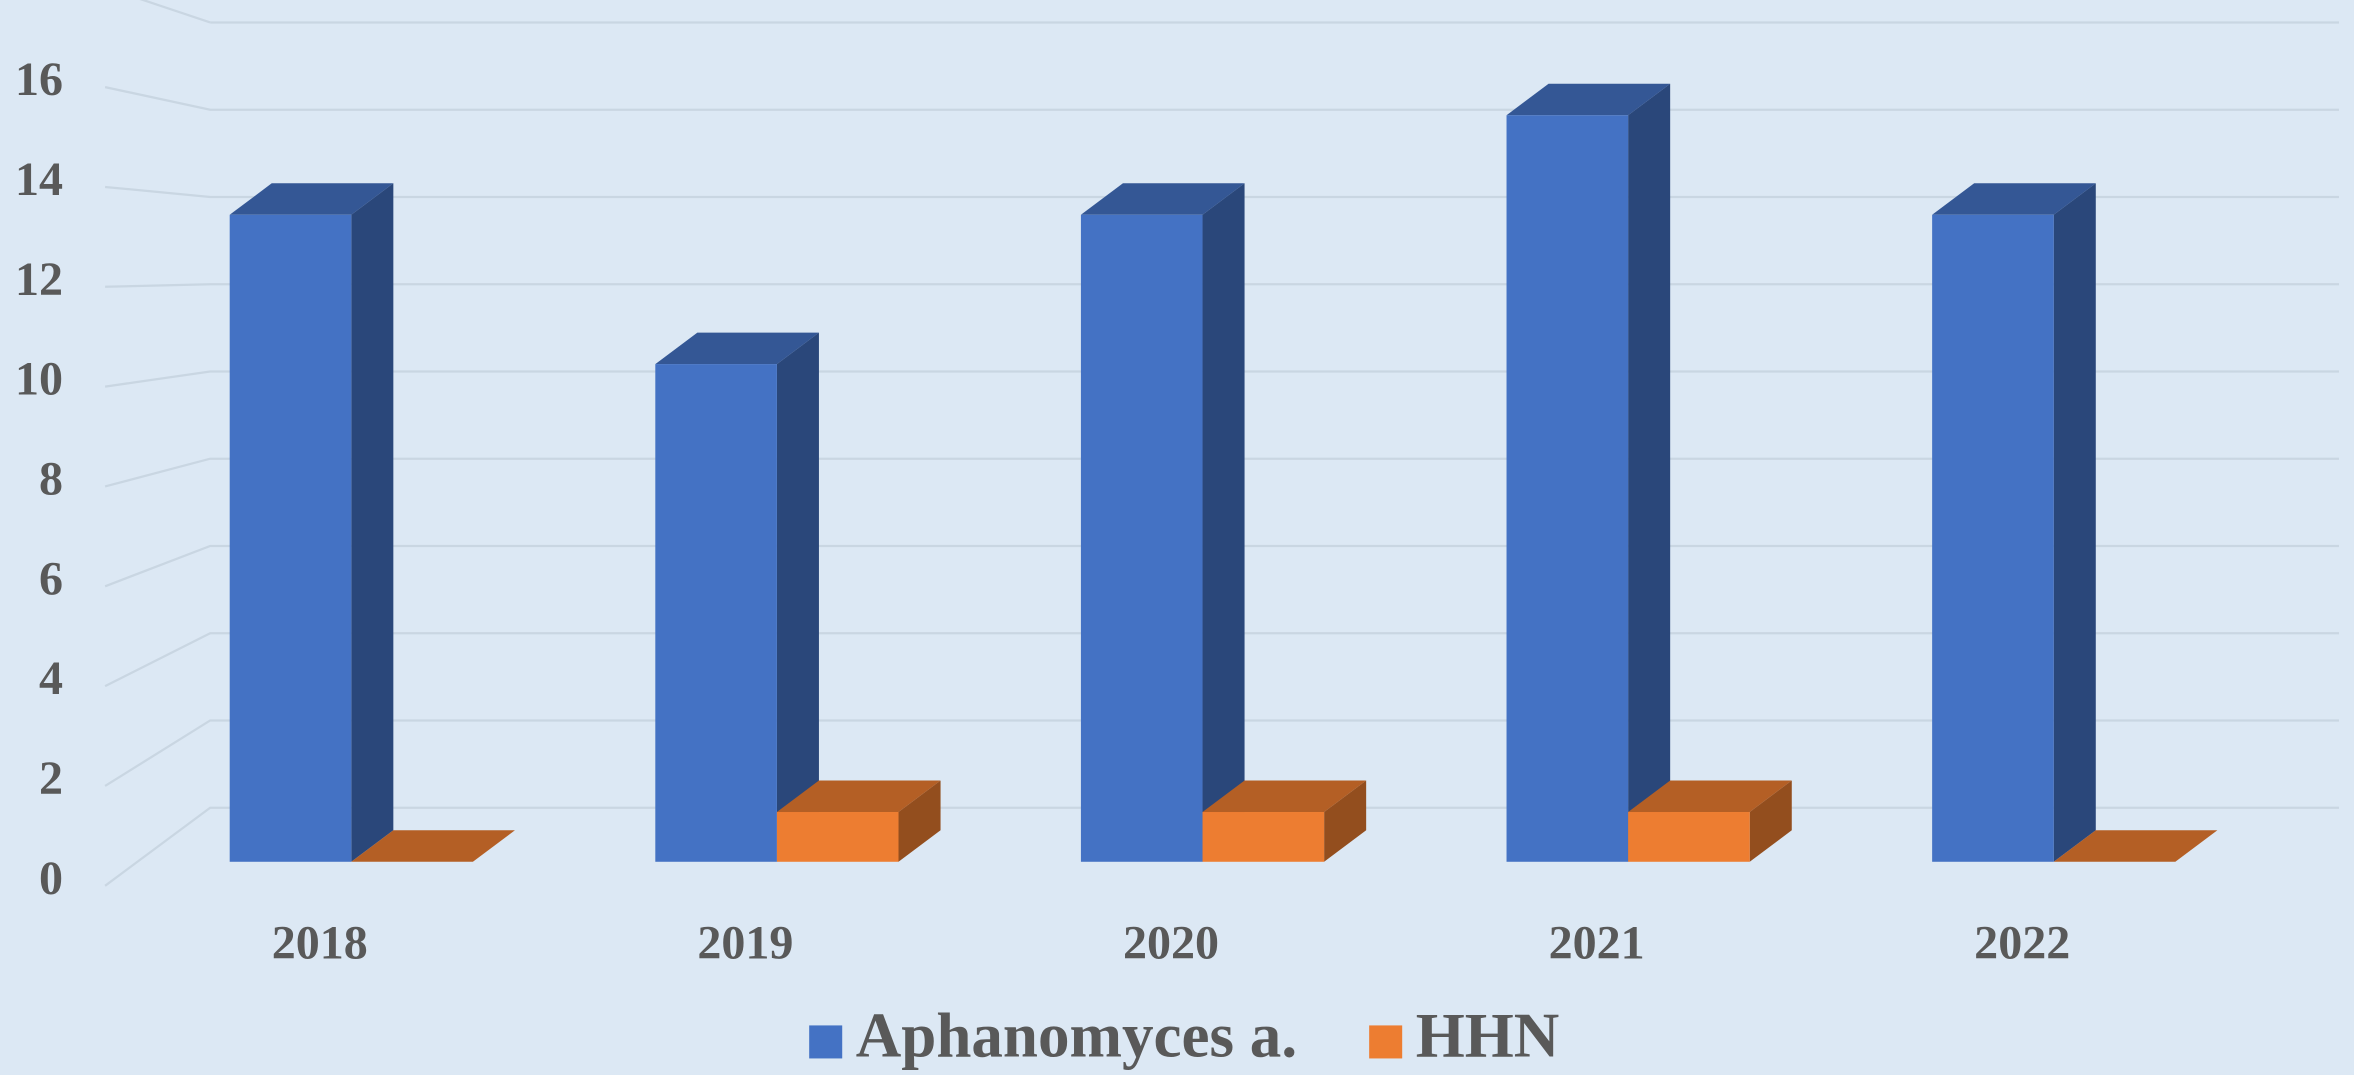 This screenshot has width=2354, height=1075. Describe the element at coordinates (175, 12) in the screenshot. I see `wall-edge` at that location.